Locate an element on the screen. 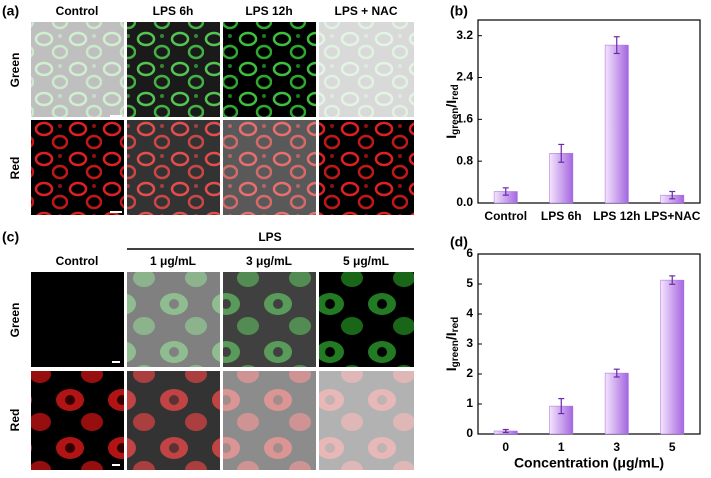 This screenshot has width=711, height=478. y-tick-label: 4 is located at coordinates (469, 313).